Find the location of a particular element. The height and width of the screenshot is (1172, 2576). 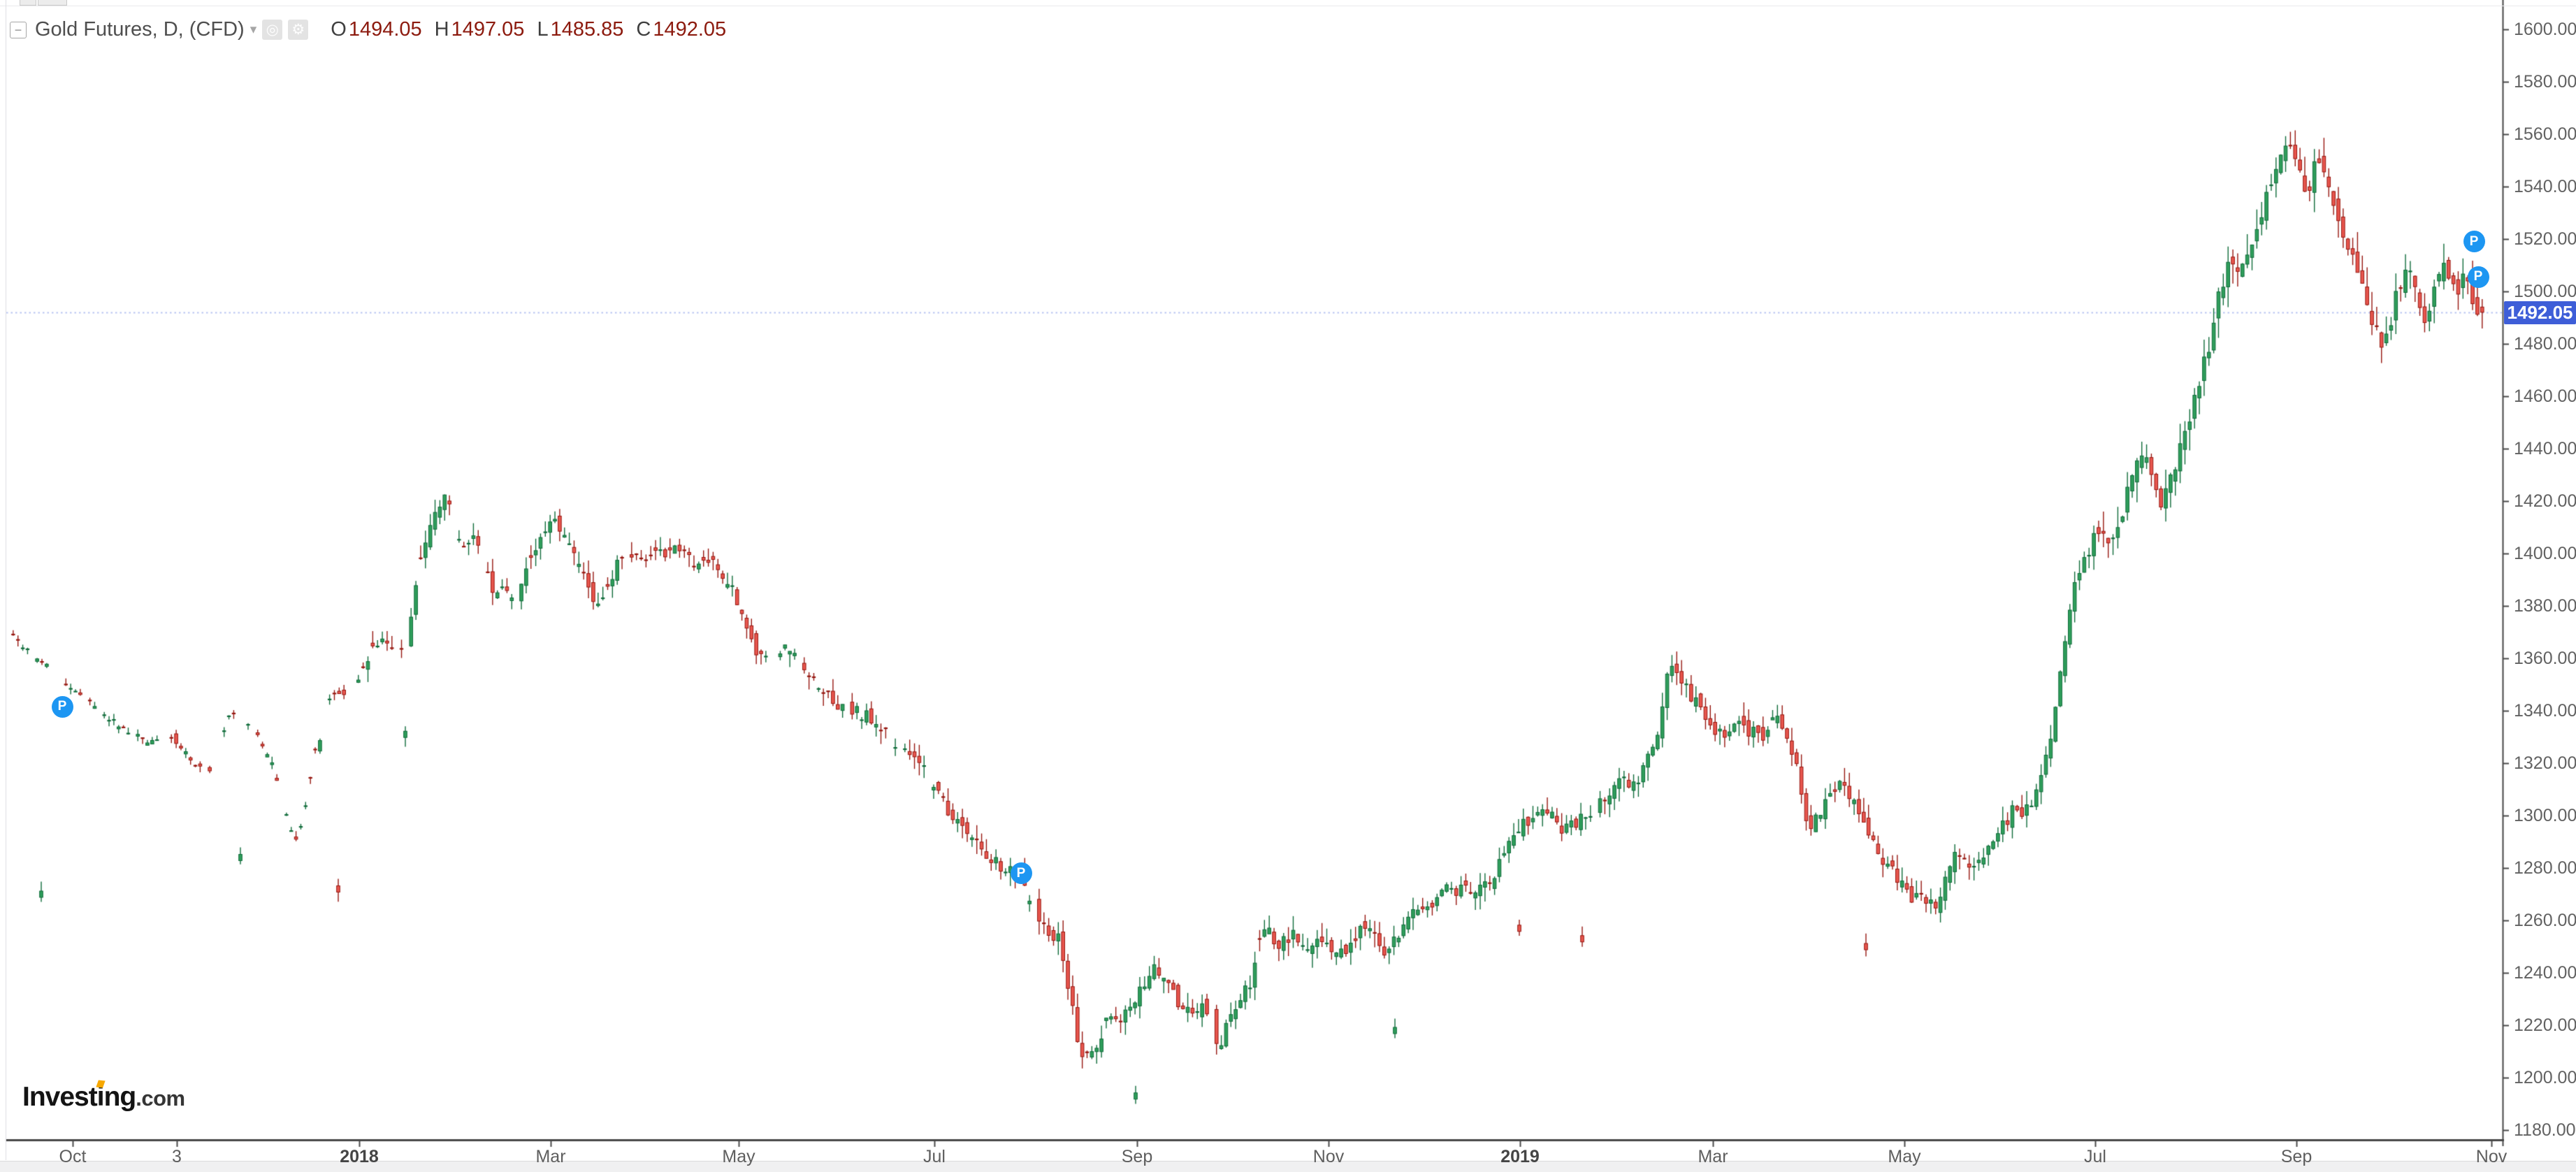

logo-suffix: .com is located at coordinates (160, 1098).